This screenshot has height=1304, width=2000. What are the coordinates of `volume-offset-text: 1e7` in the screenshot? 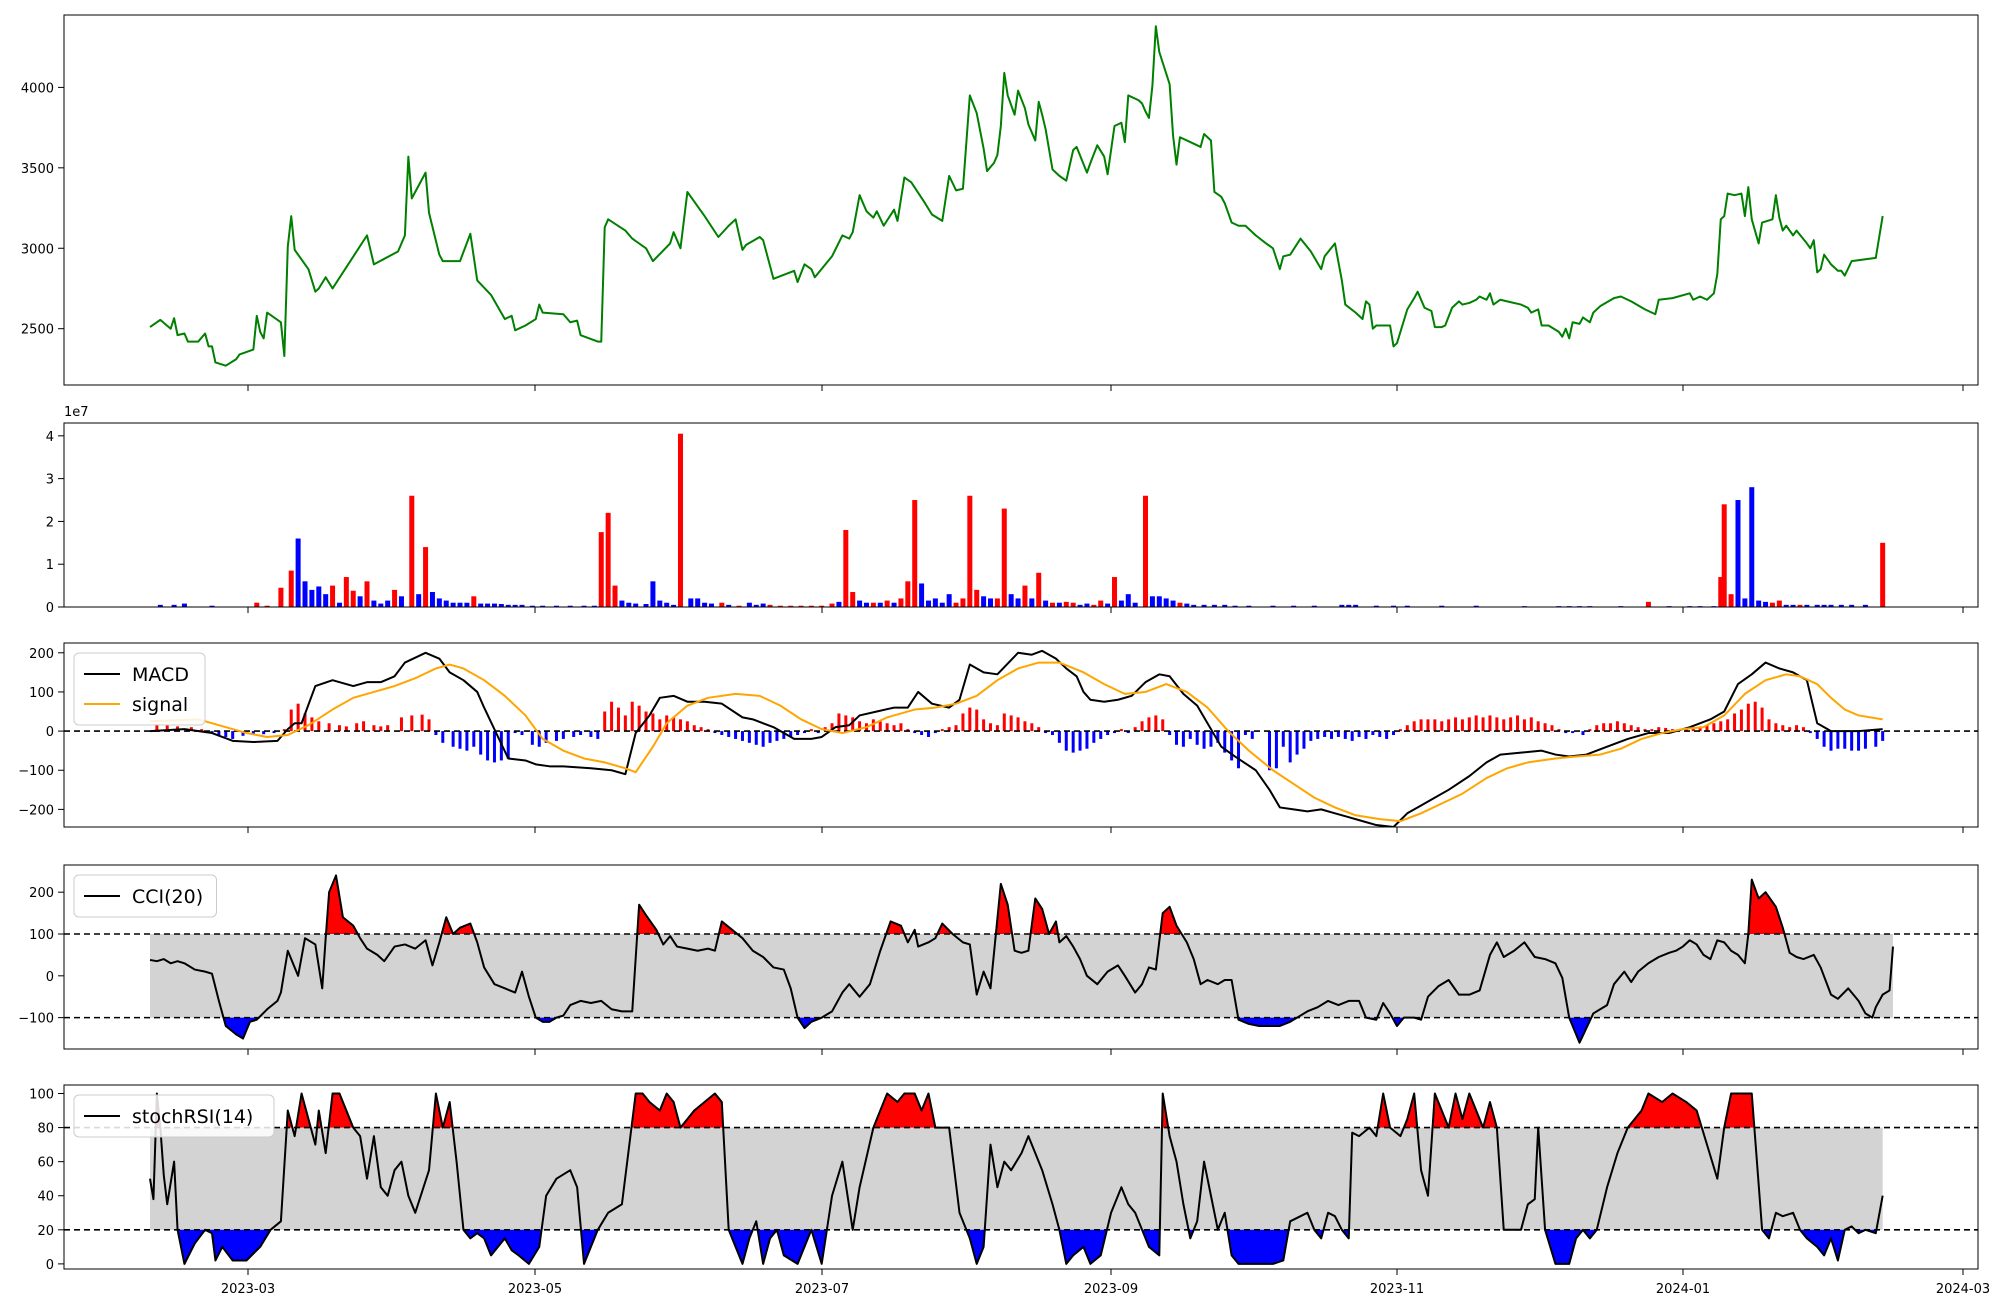 It's located at (76, 412).